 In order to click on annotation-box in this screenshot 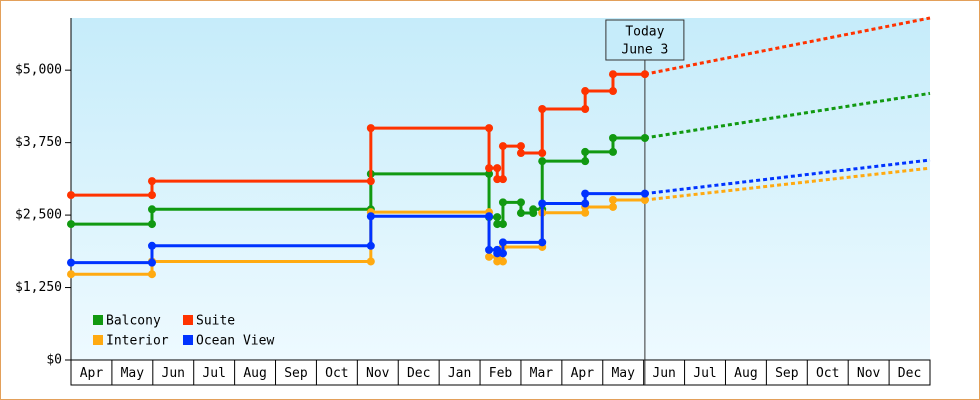, I will do `click(645, 40)`.